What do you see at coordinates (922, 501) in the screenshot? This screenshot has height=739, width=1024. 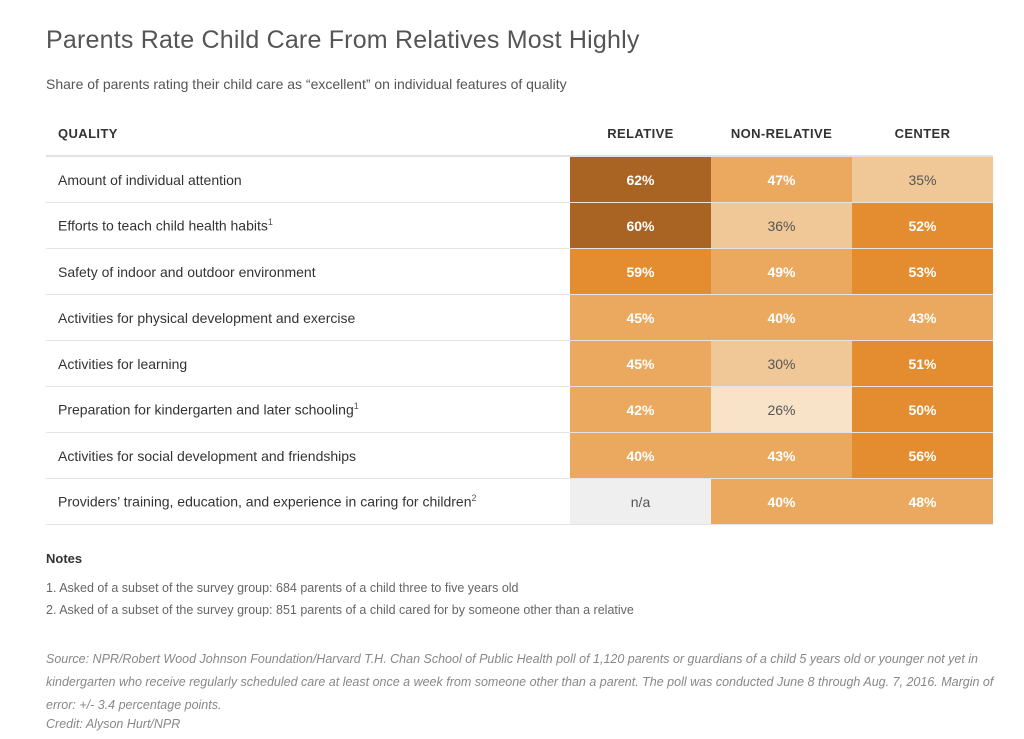 I see `heatmap-cell-center: 48%` at bounding box center [922, 501].